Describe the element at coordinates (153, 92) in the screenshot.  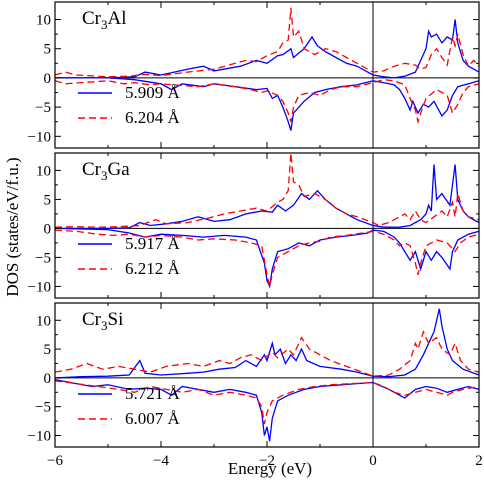
I see `legend-label-1: 5.909 Å` at that location.